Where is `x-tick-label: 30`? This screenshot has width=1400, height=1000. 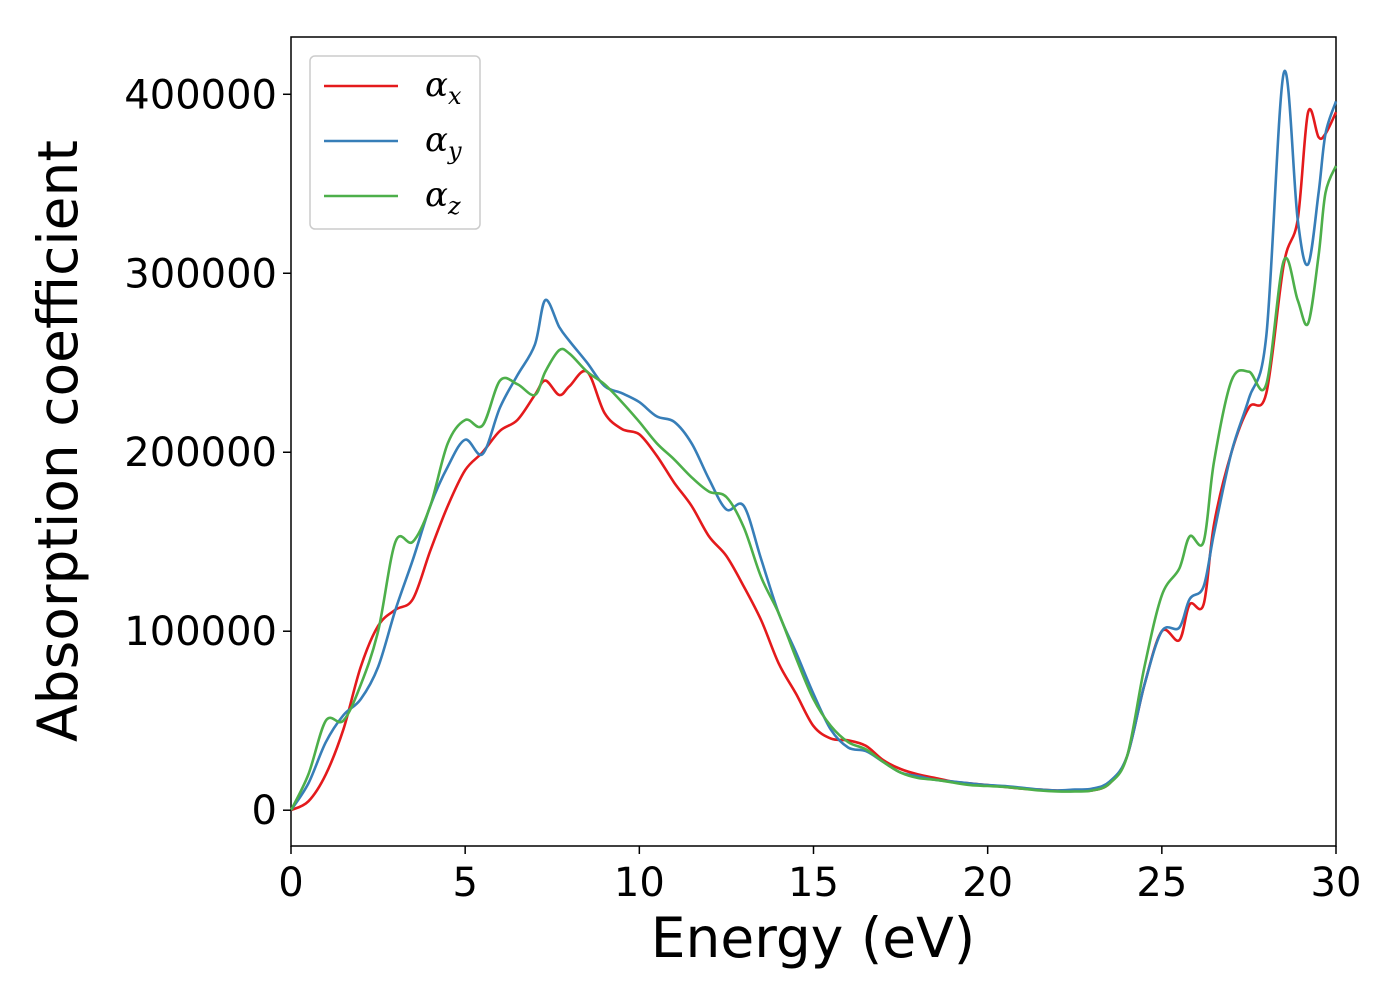 x-tick-label: 30 is located at coordinates (1336, 883).